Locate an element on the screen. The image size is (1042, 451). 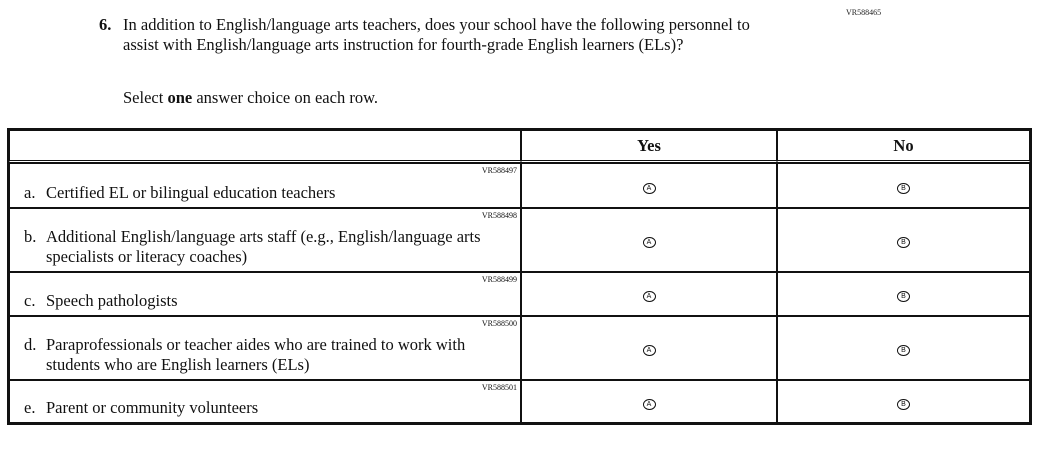
table-row: VR588499 c. Speech pathologists A B is located at coordinates (519, 294).